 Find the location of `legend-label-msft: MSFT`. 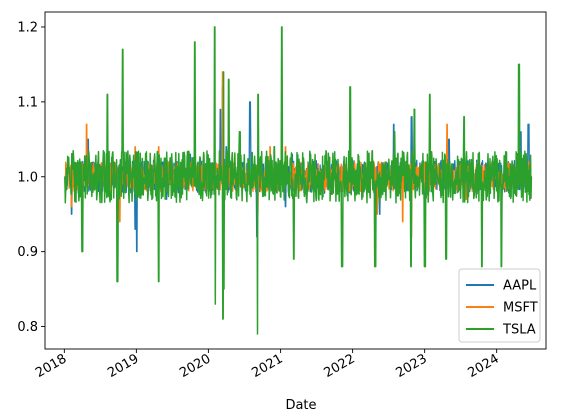

legend-label-msft: MSFT is located at coordinates (520, 308).